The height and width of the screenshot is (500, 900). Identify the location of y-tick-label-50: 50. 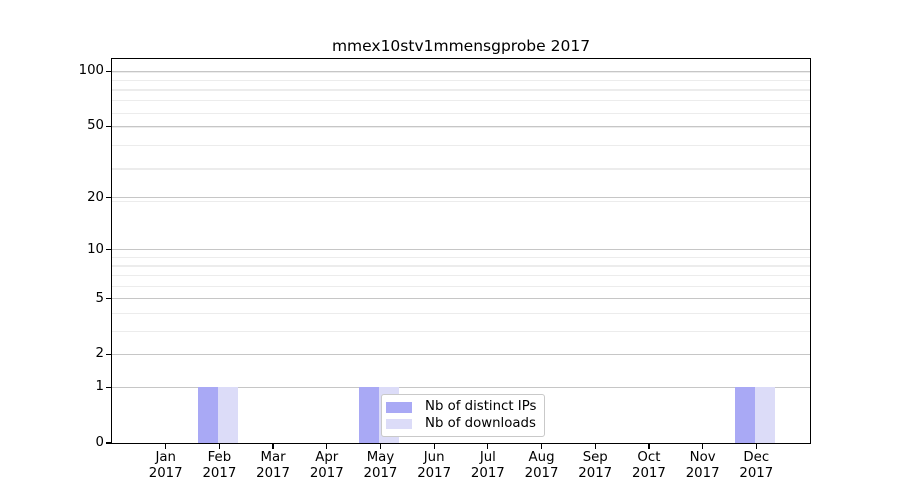
(95, 126).